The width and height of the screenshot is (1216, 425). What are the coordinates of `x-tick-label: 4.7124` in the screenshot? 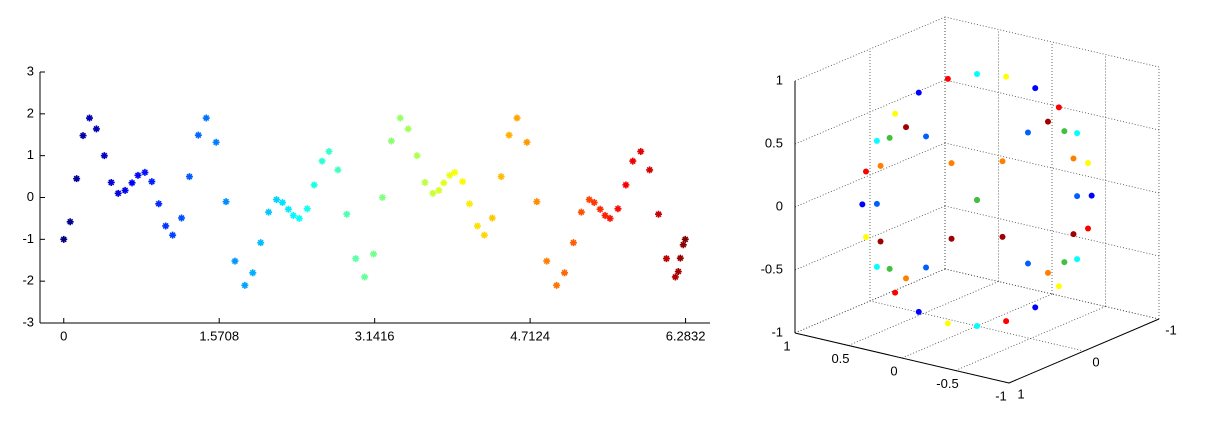 It's located at (530, 335).